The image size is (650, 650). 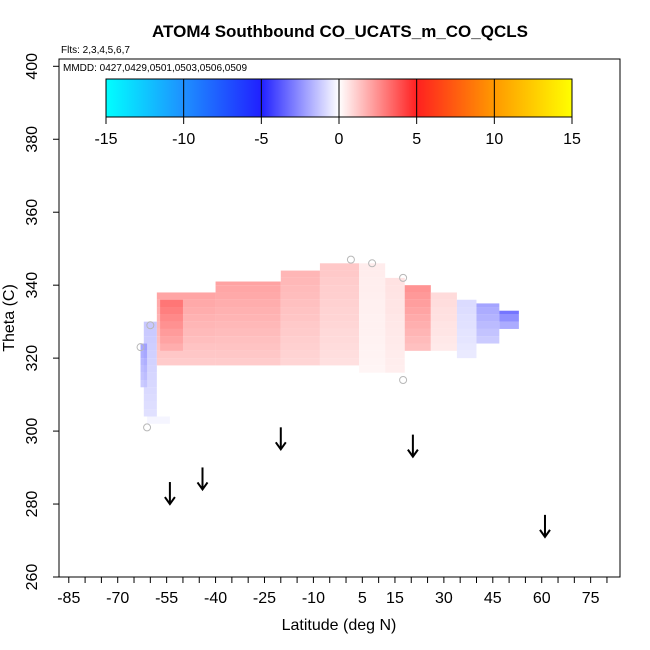 What do you see at coordinates (395, 598) in the screenshot?
I see `x-tick-label: 15` at bounding box center [395, 598].